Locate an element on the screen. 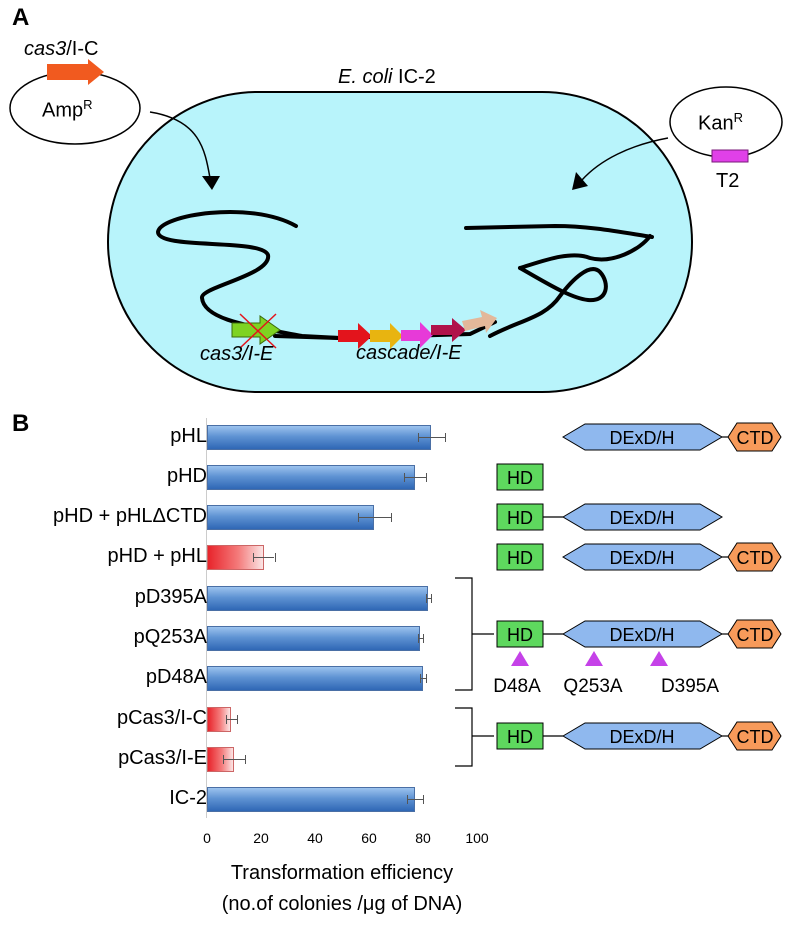 This screenshot has height=927, width=795. cas3-ic-gene-italic: cas3 is located at coordinates (45, 49).